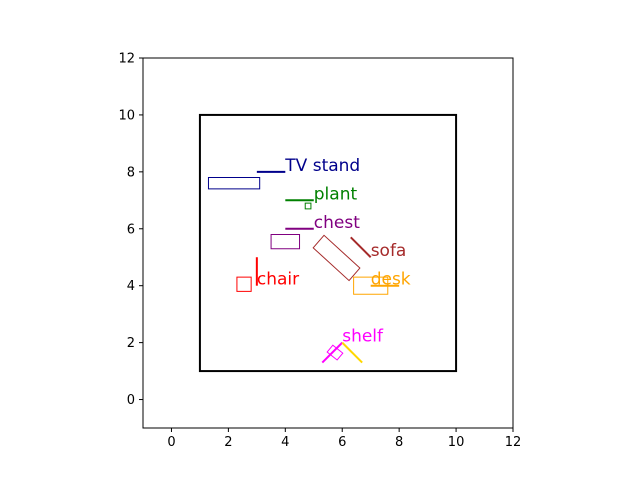  I want to click on x-tick-label: 4, so click(285, 442).